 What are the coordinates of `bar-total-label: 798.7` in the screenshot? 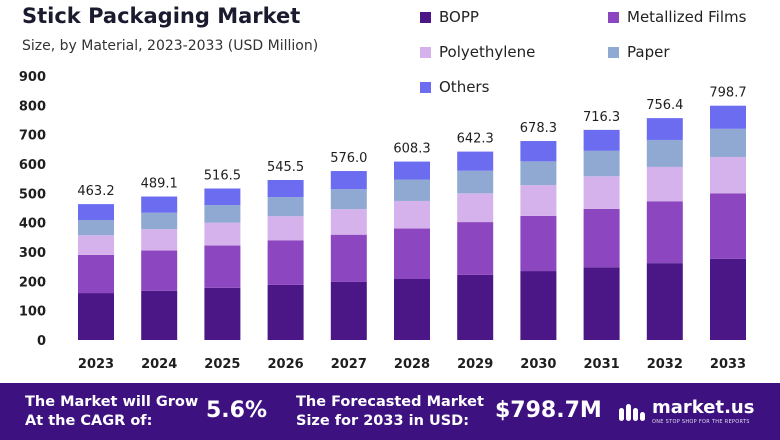 It's located at (727, 93).